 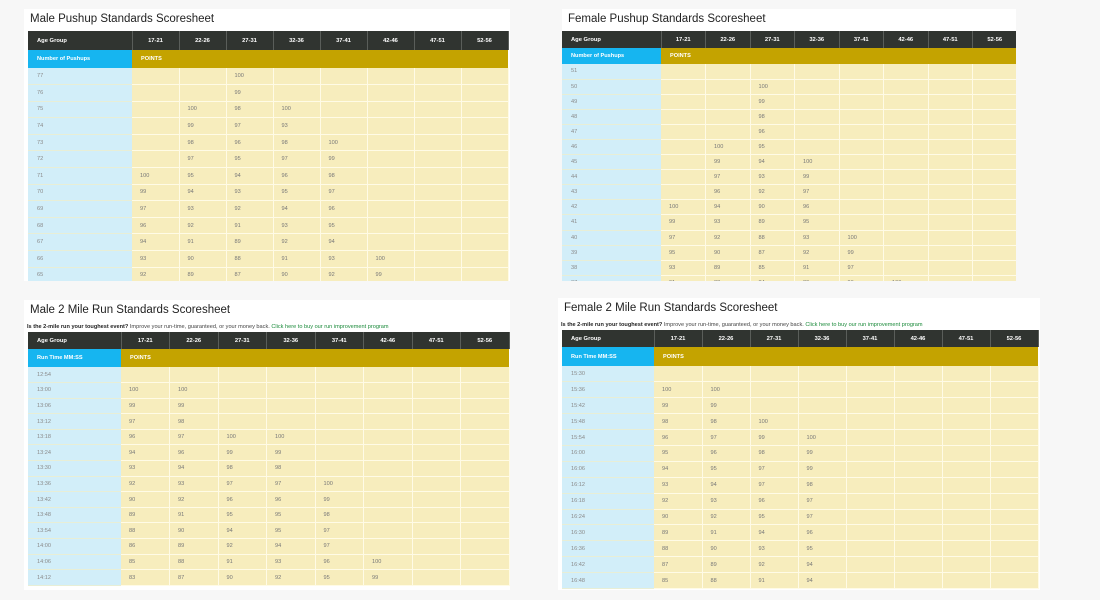 What do you see at coordinates (789, 253) in the screenshot?
I see `table-row: 39 95 90 87 92 99` at bounding box center [789, 253].